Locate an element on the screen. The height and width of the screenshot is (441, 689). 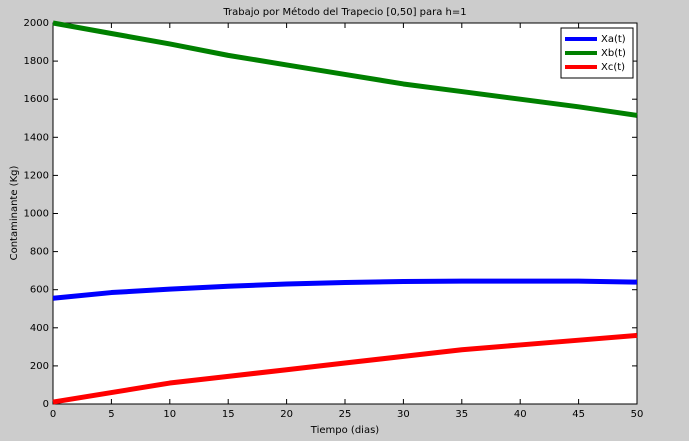
y-tick-label: 400 is located at coordinates (39, 328).